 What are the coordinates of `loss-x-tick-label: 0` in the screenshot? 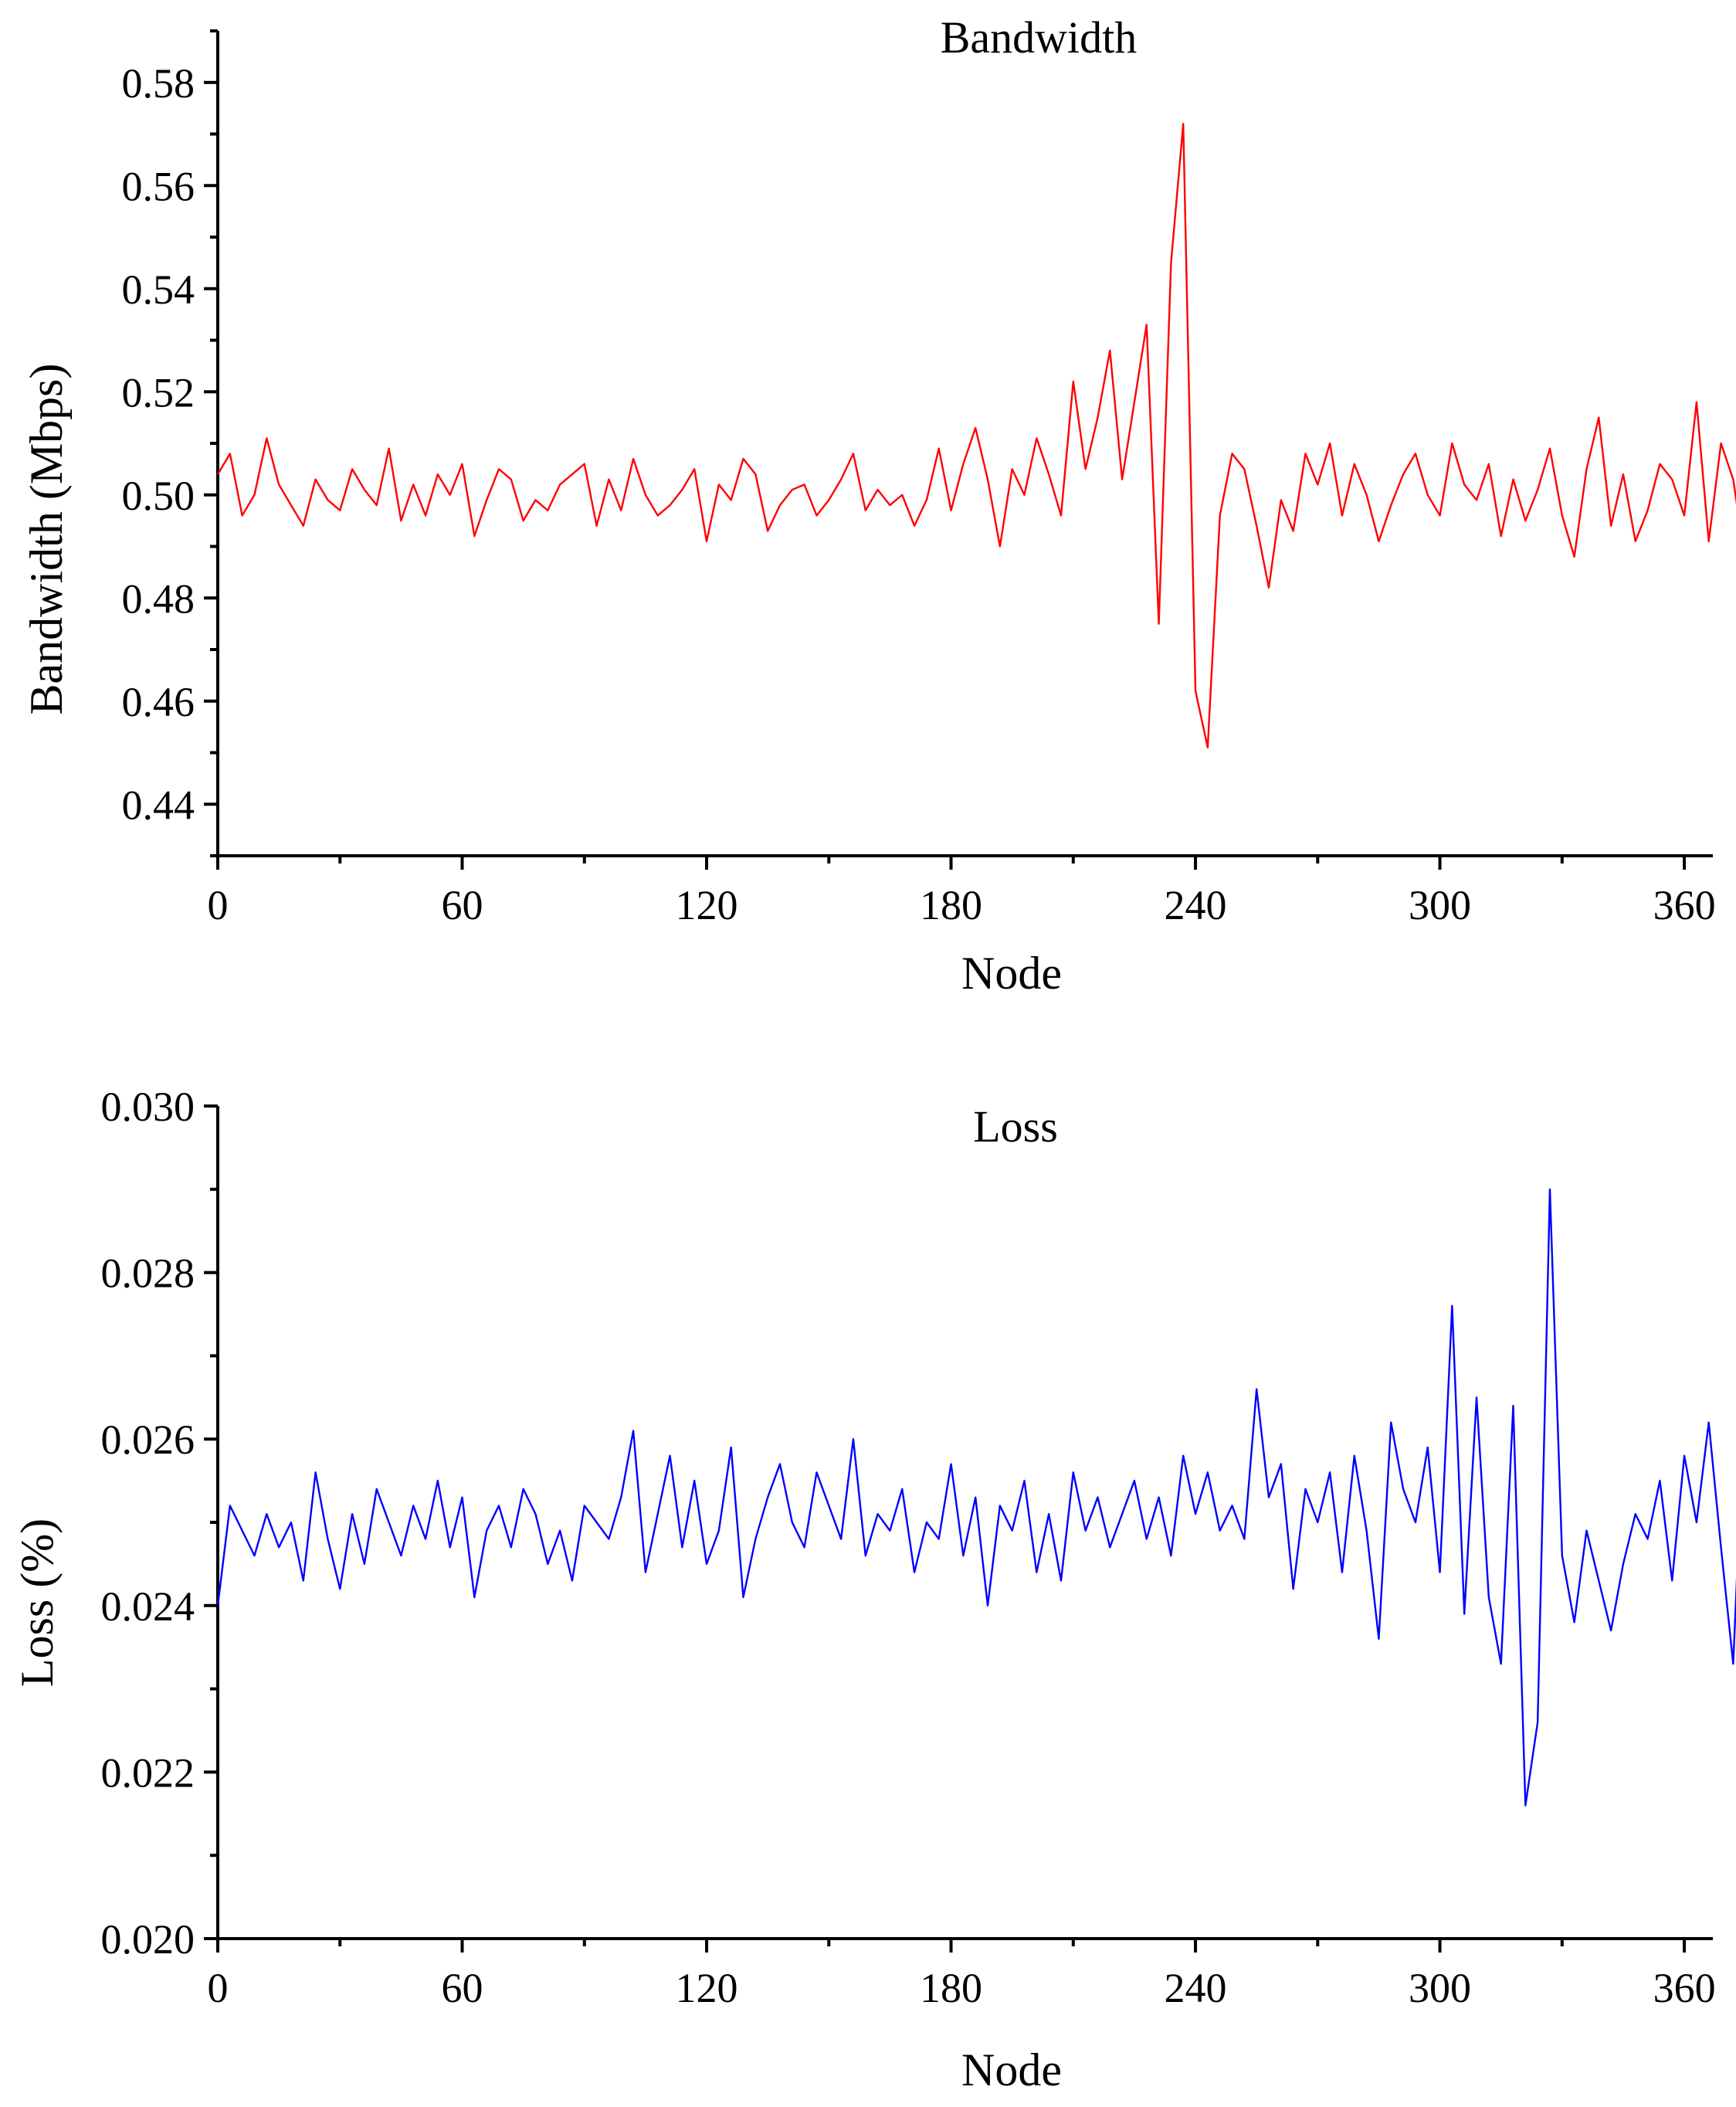 It's located at (218, 1988).